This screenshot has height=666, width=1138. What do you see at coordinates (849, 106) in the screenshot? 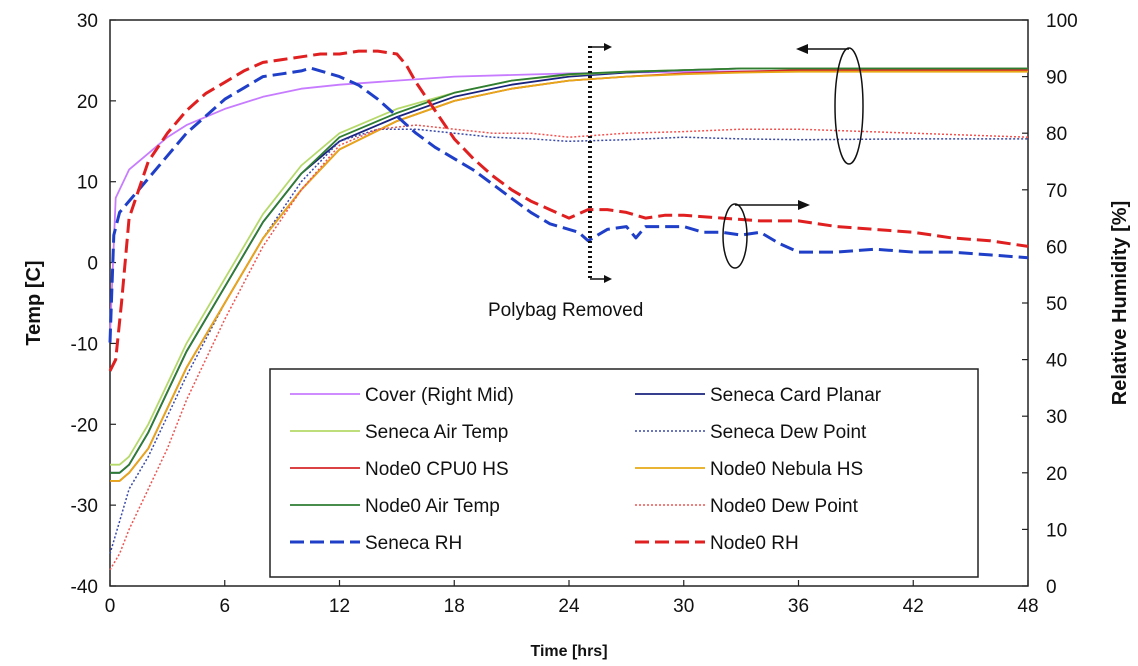
I see `temperature-group-ellipse` at bounding box center [849, 106].